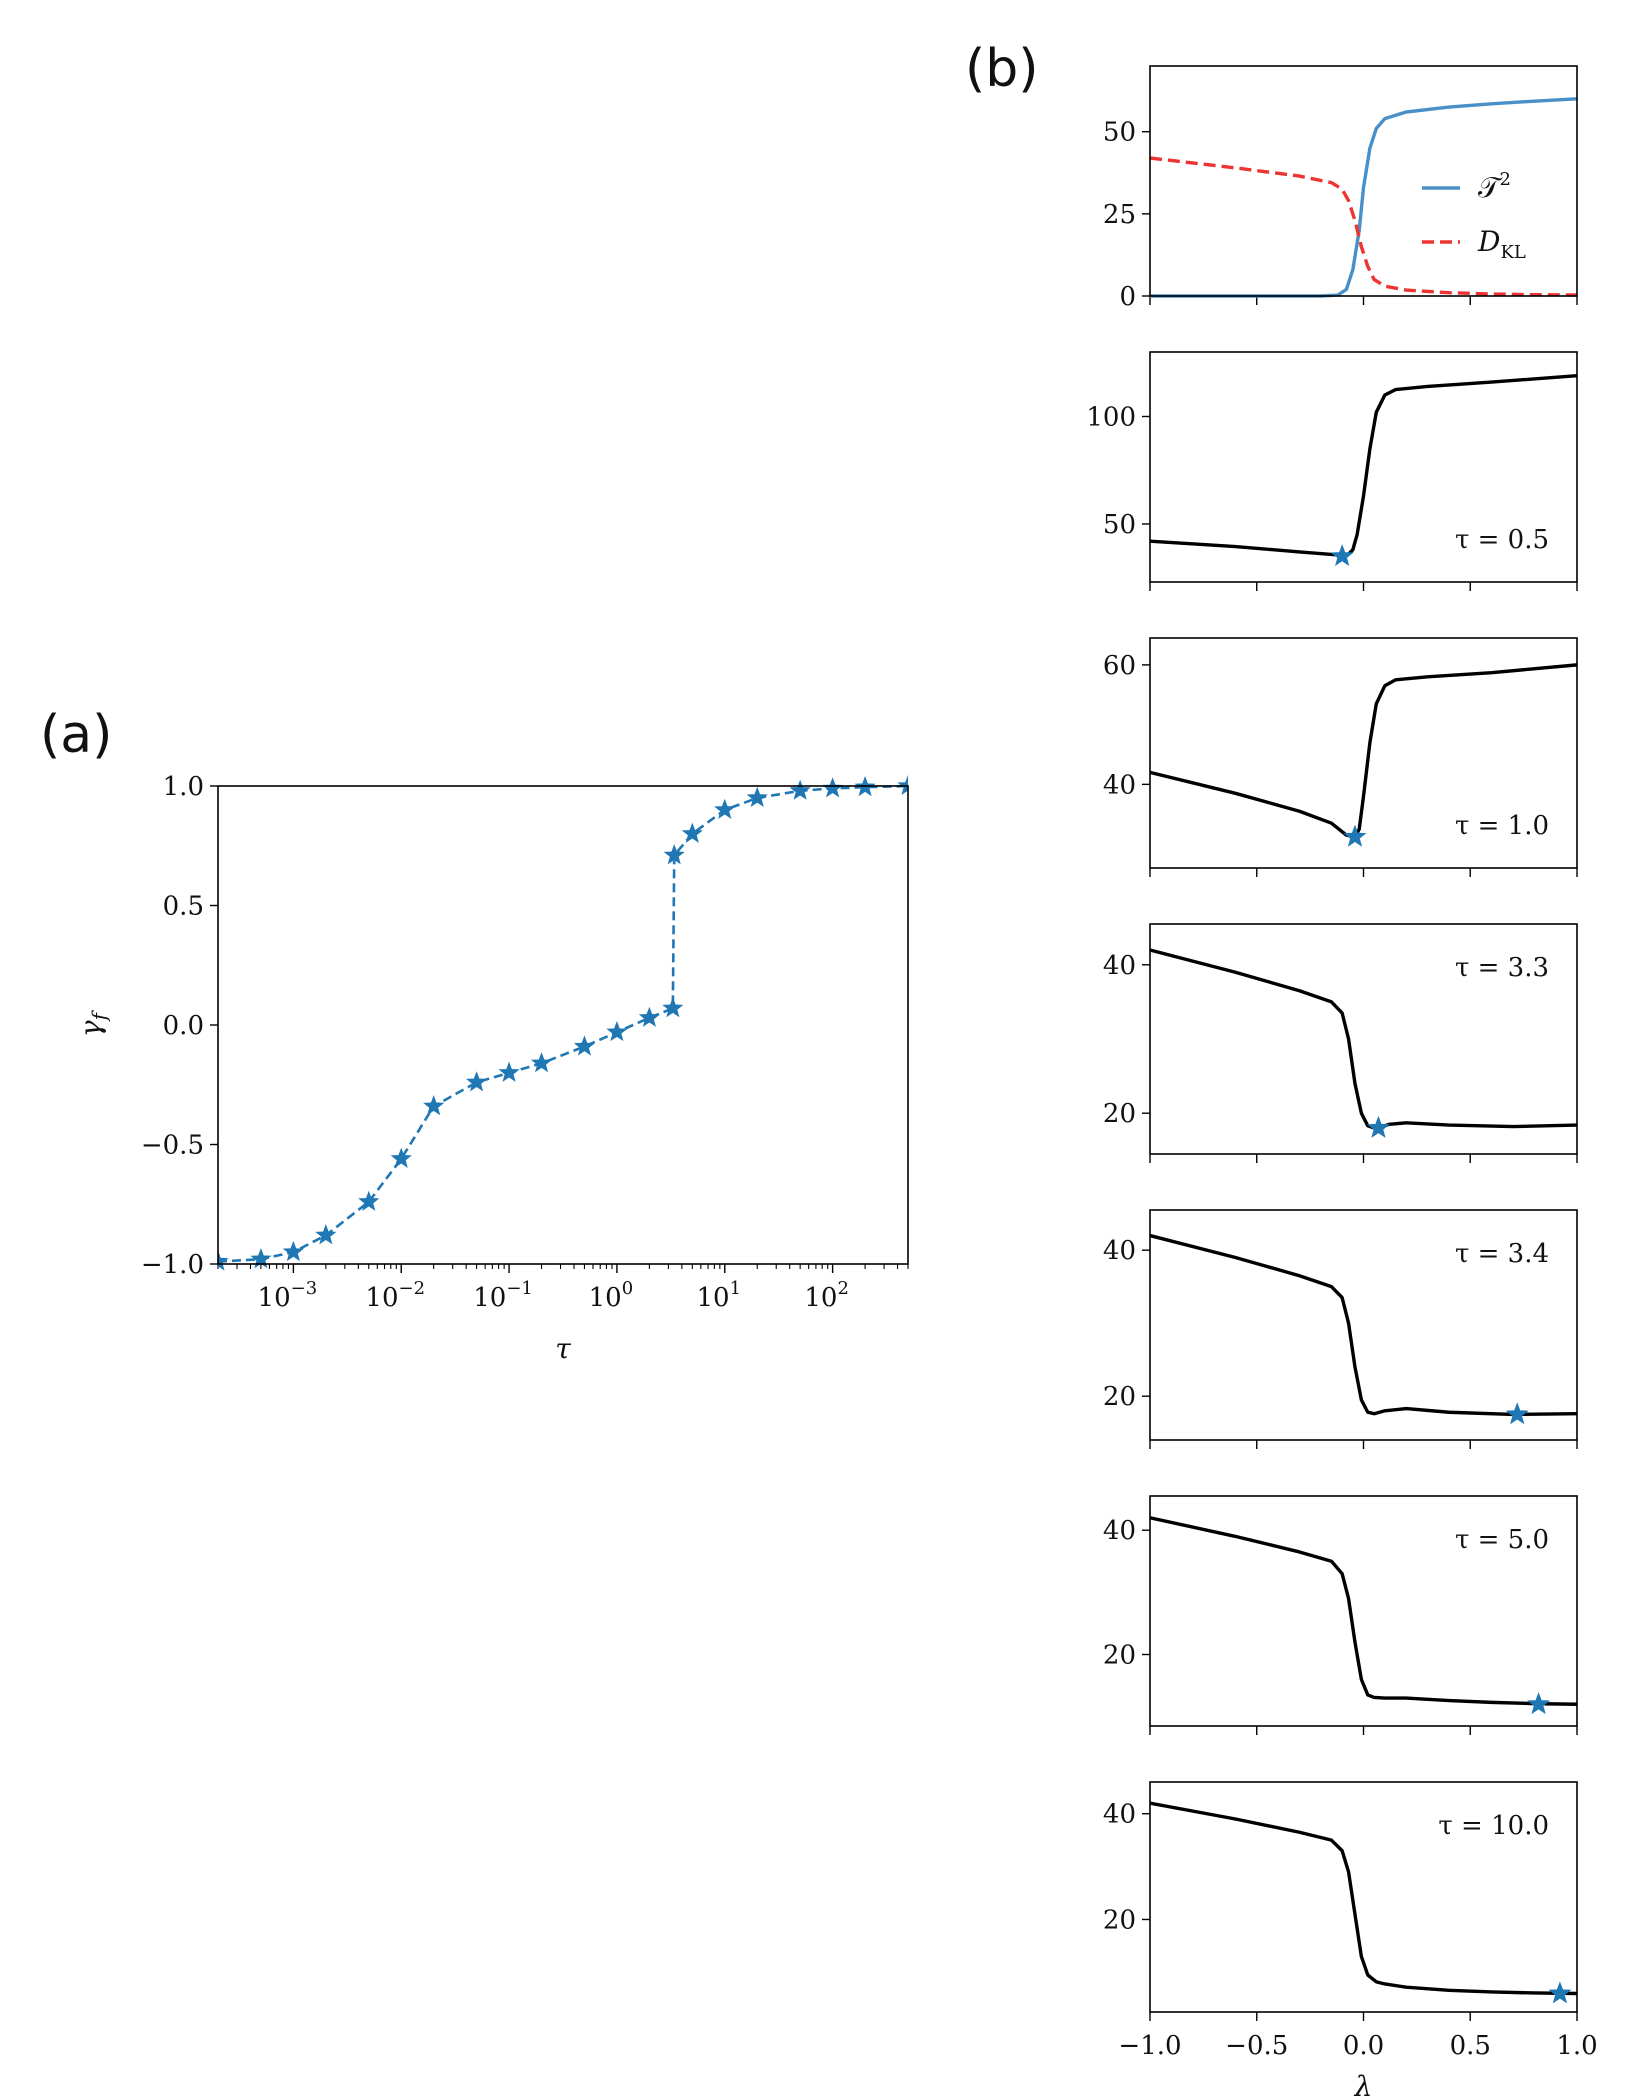 The width and height of the screenshot is (1650, 2100). I want to click on chart-b6-annotation: τ = 10.0, so click(1493, 1826).